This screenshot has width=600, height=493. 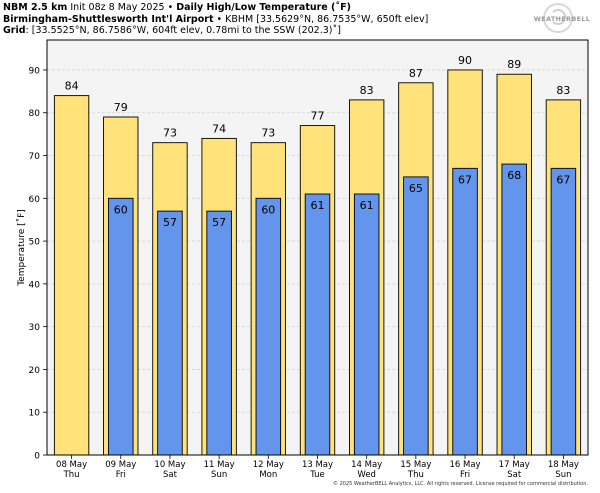 I want to click on low-temp-label: 65, so click(x=416, y=188).